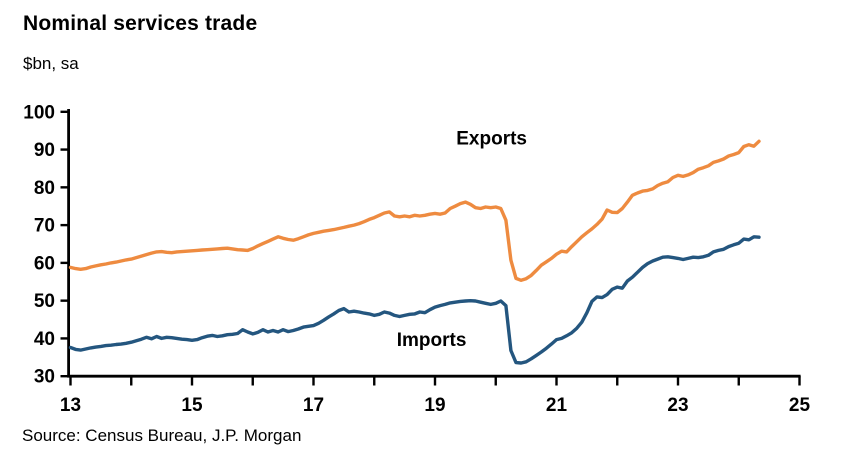 This screenshot has height=465, width=852. What do you see at coordinates (44, 377) in the screenshot?
I see `y-tick-label: 30` at bounding box center [44, 377].